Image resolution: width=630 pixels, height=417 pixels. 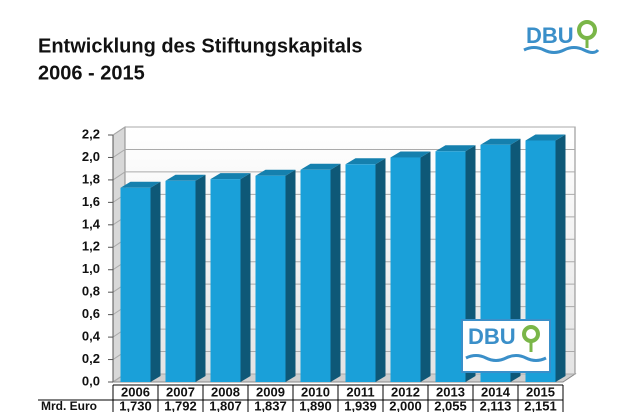 What do you see at coordinates (496, 405) in the screenshot?
I see `value-label: 2,113` at bounding box center [496, 405].